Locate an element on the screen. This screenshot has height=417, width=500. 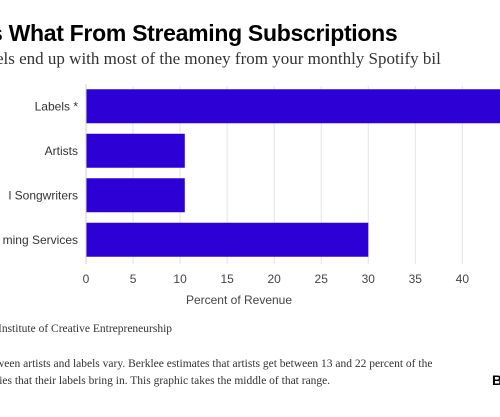
brand-logo: B is located at coordinates (496, 380).